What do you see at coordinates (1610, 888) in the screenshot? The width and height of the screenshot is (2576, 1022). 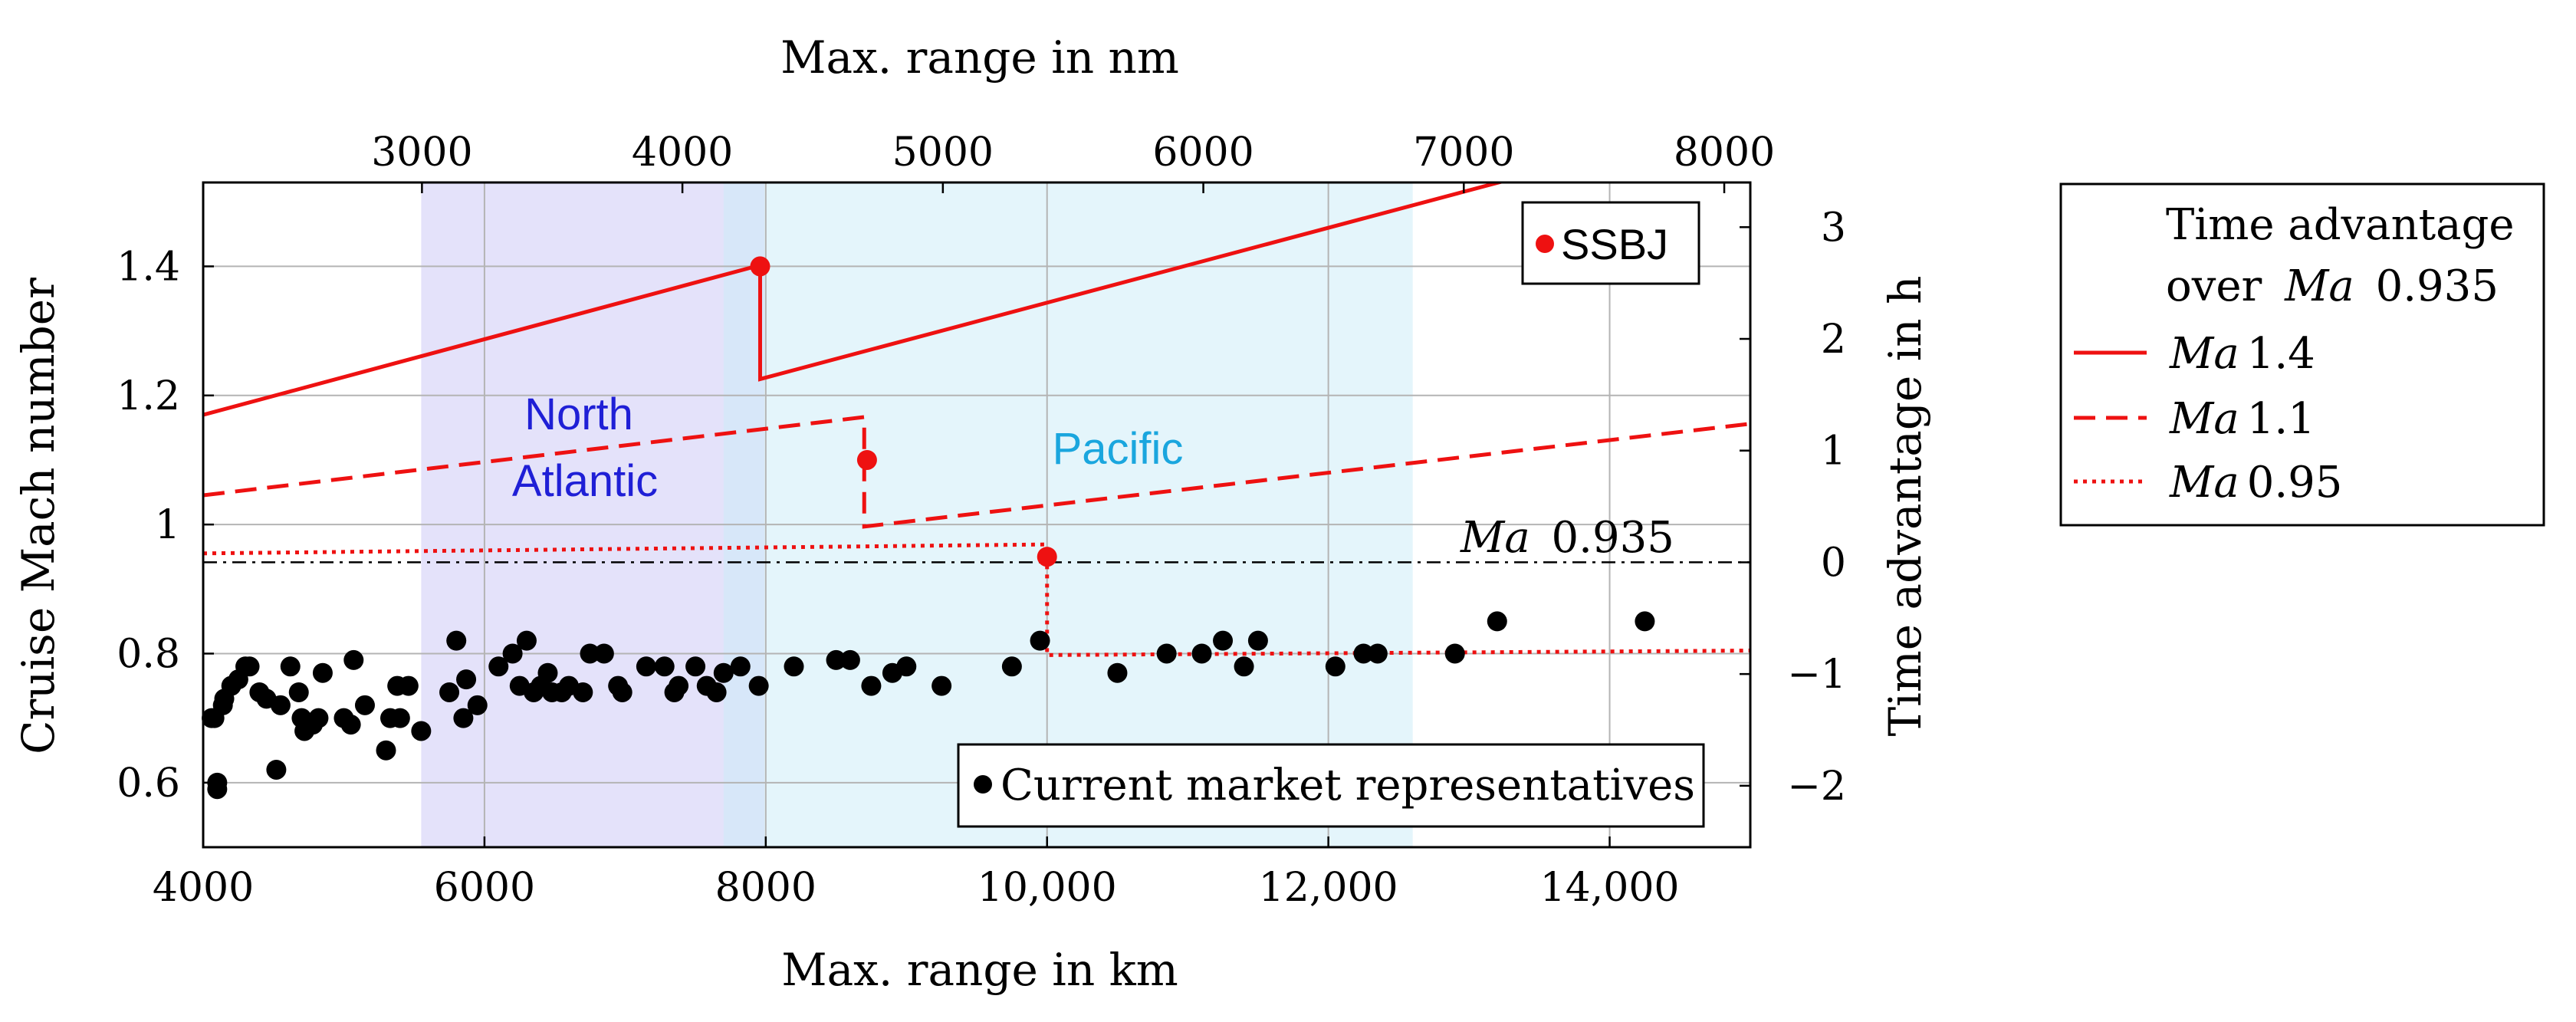 I see `x-tick-label: 14,000` at bounding box center [1610, 888].